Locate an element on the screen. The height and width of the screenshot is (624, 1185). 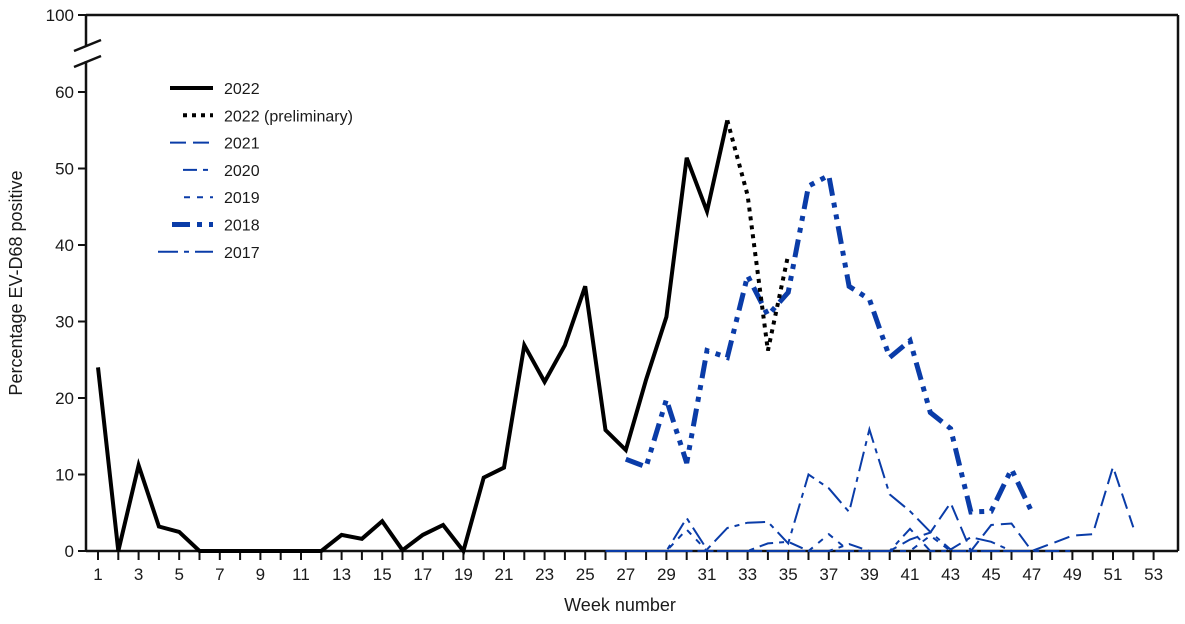
x-tick-label: 1 is located at coordinates (97, 574).